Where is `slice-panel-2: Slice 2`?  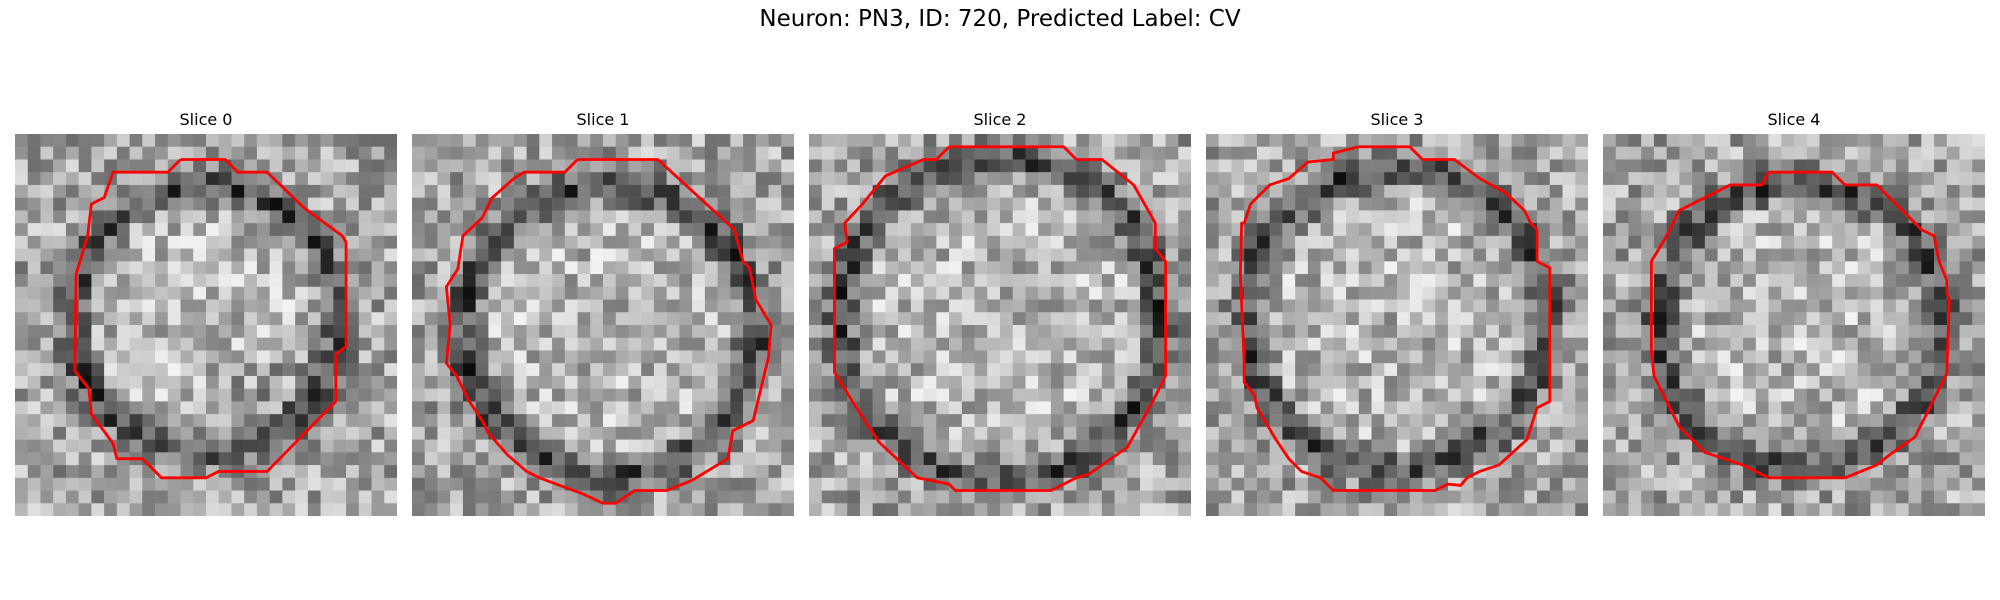
slice-panel-2: Slice 2 is located at coordinates (1000, 311).